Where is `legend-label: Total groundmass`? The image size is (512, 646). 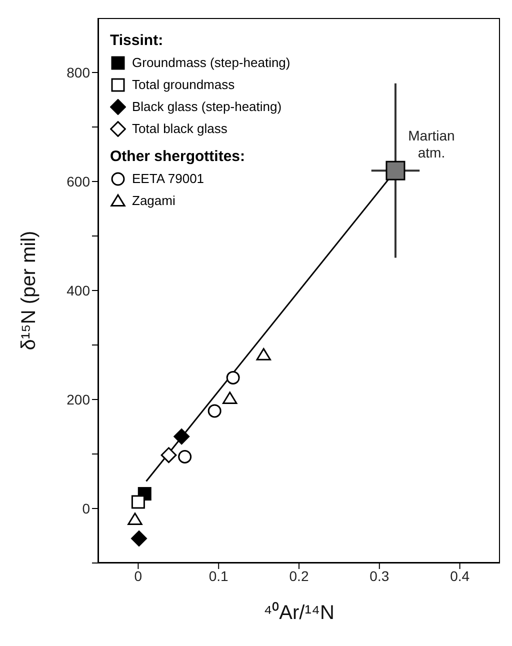 legend-label: Total groundmass is located at coordinates (183, 85).